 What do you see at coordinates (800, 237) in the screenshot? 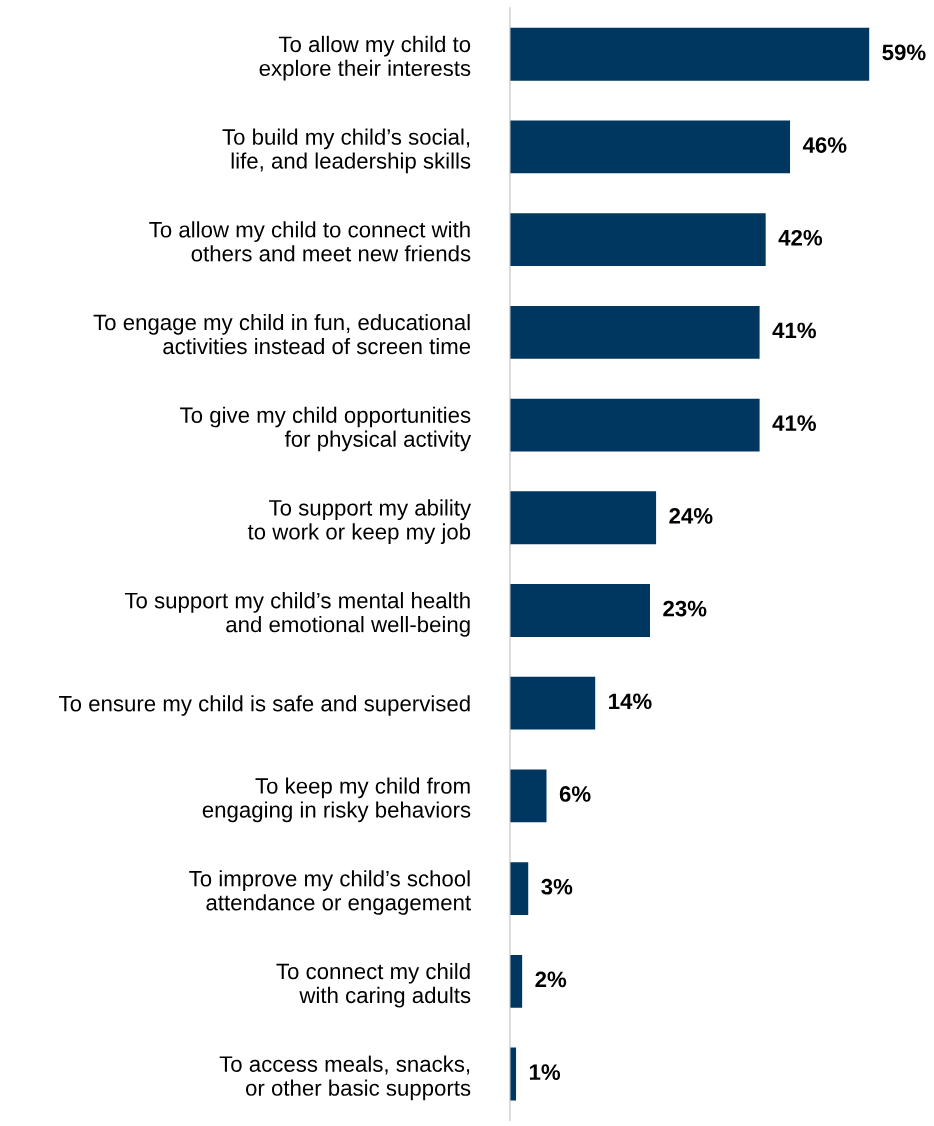
I see `data-label: 42%` at bounding box center [800, 237].